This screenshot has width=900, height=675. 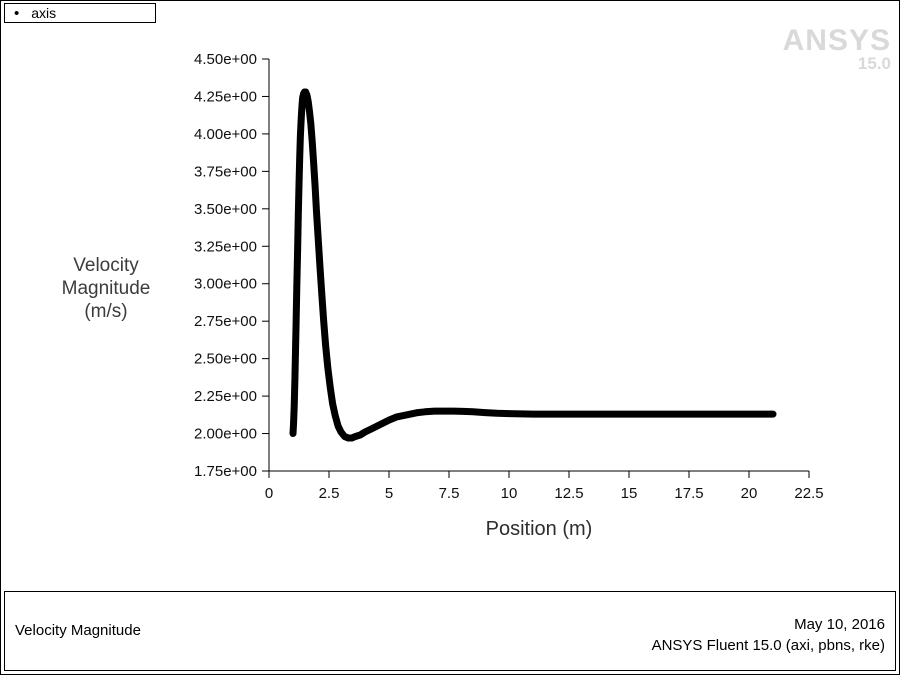 What do you see at coordinates (225, 171) in the screenshot?
I see `y-tick-label: 3.75e+00` at bounding box center [225, 171].